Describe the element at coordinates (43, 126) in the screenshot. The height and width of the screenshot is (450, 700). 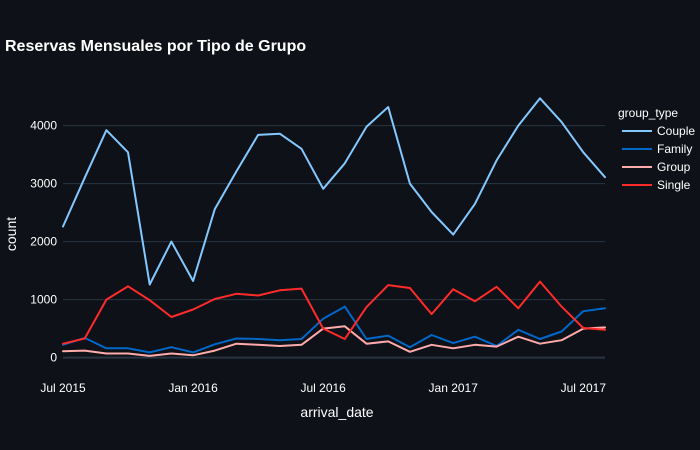
I see `y-tick-label: 4000` at that location.